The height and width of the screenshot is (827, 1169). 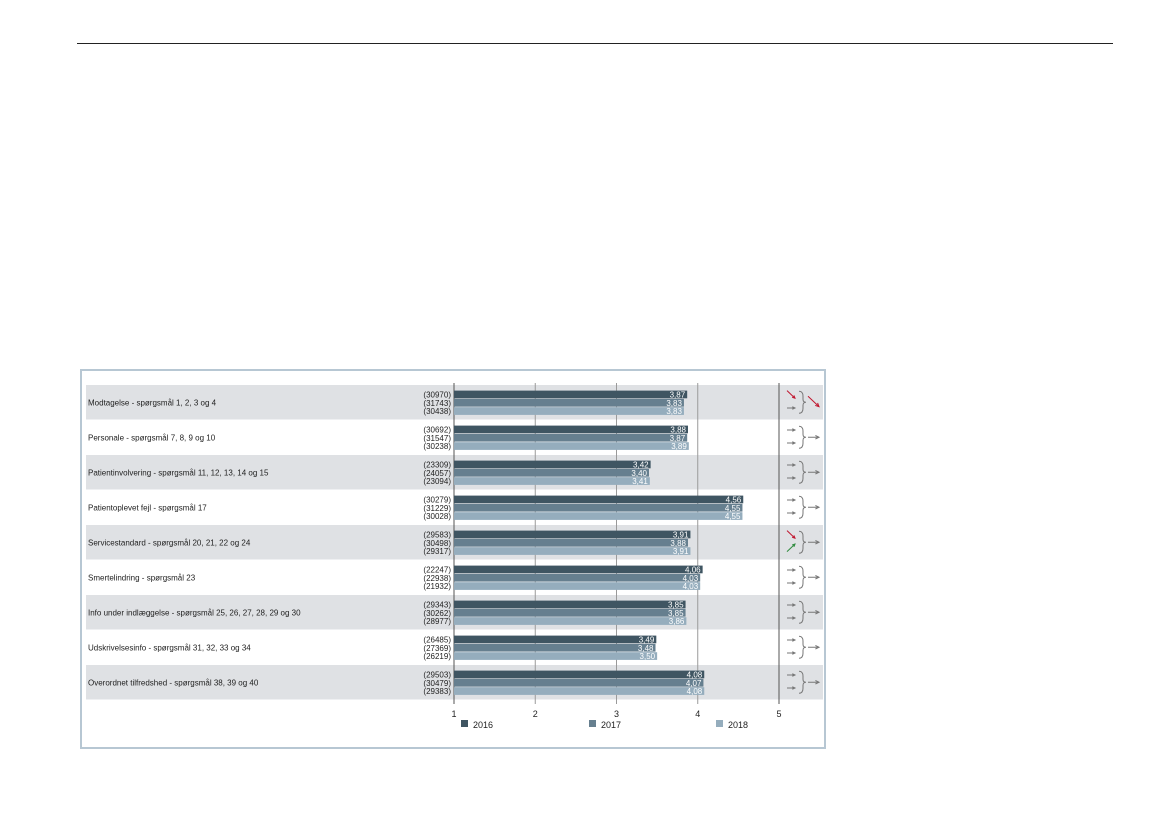 What do you see at coordinates (437, 500) in the screenshot?
I see `respondent-count: (30279)` at bounding box center [437, 500].